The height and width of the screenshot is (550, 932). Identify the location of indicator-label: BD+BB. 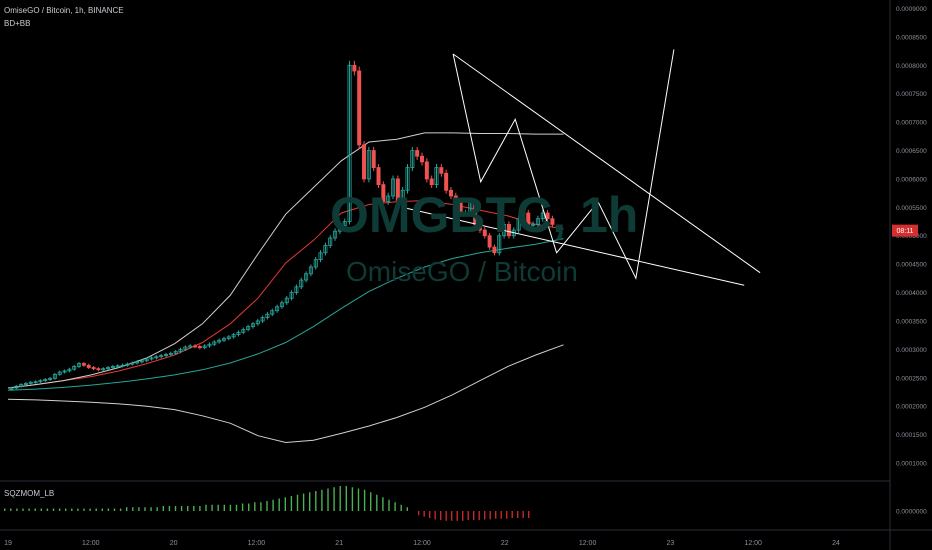
(17, 23).